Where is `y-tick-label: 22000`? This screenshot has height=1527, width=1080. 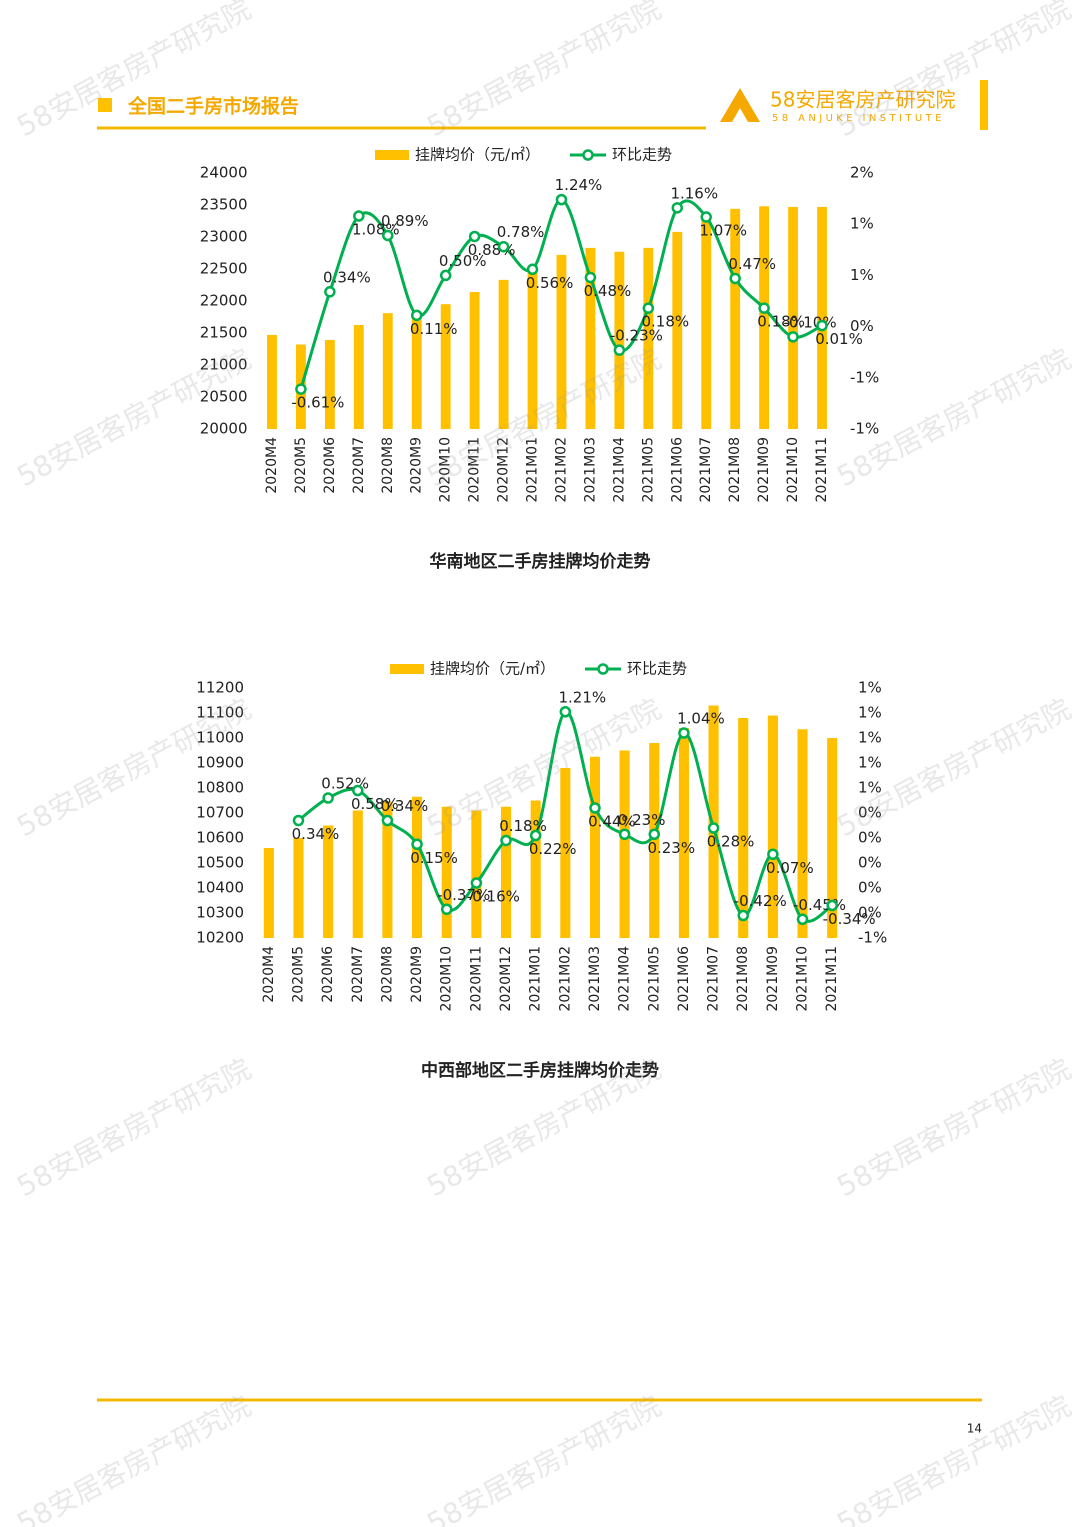
y-tick-label: 22000 is located at coordinates (224, 301).